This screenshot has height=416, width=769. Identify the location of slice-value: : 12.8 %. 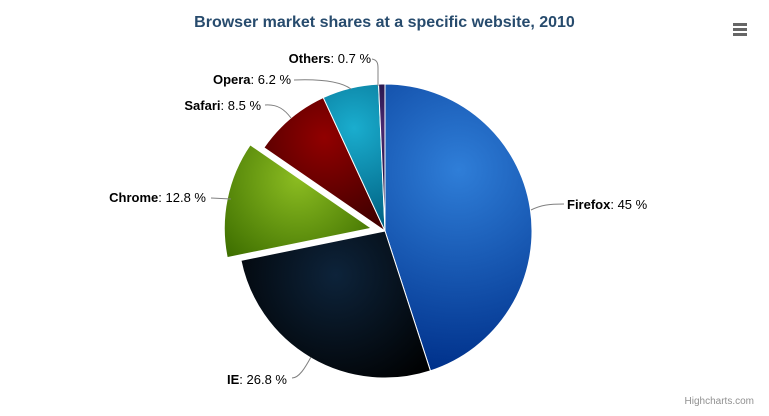
(182, 197).